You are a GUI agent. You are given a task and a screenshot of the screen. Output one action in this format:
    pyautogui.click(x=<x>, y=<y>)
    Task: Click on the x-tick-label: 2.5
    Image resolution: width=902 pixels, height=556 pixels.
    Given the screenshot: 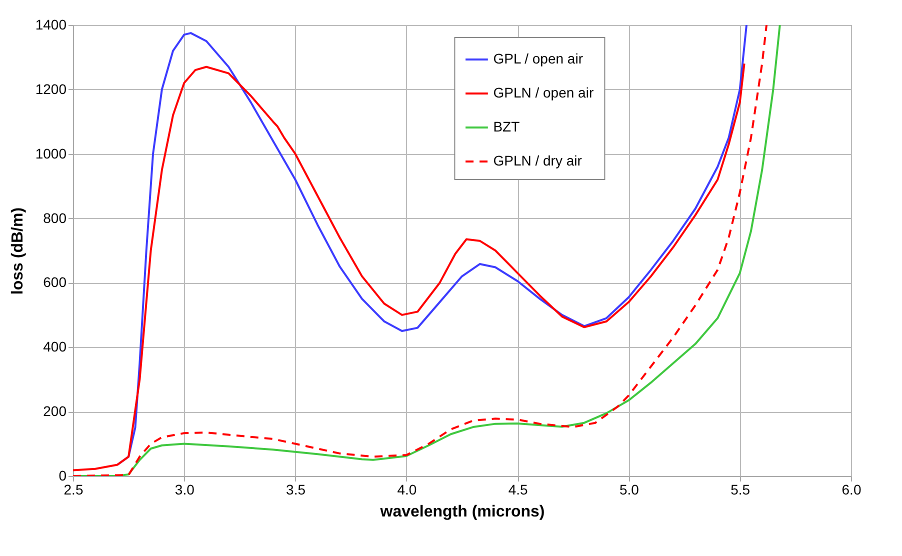 What is the action you would take?
    pyautogui.click(x=74, y=490)
    